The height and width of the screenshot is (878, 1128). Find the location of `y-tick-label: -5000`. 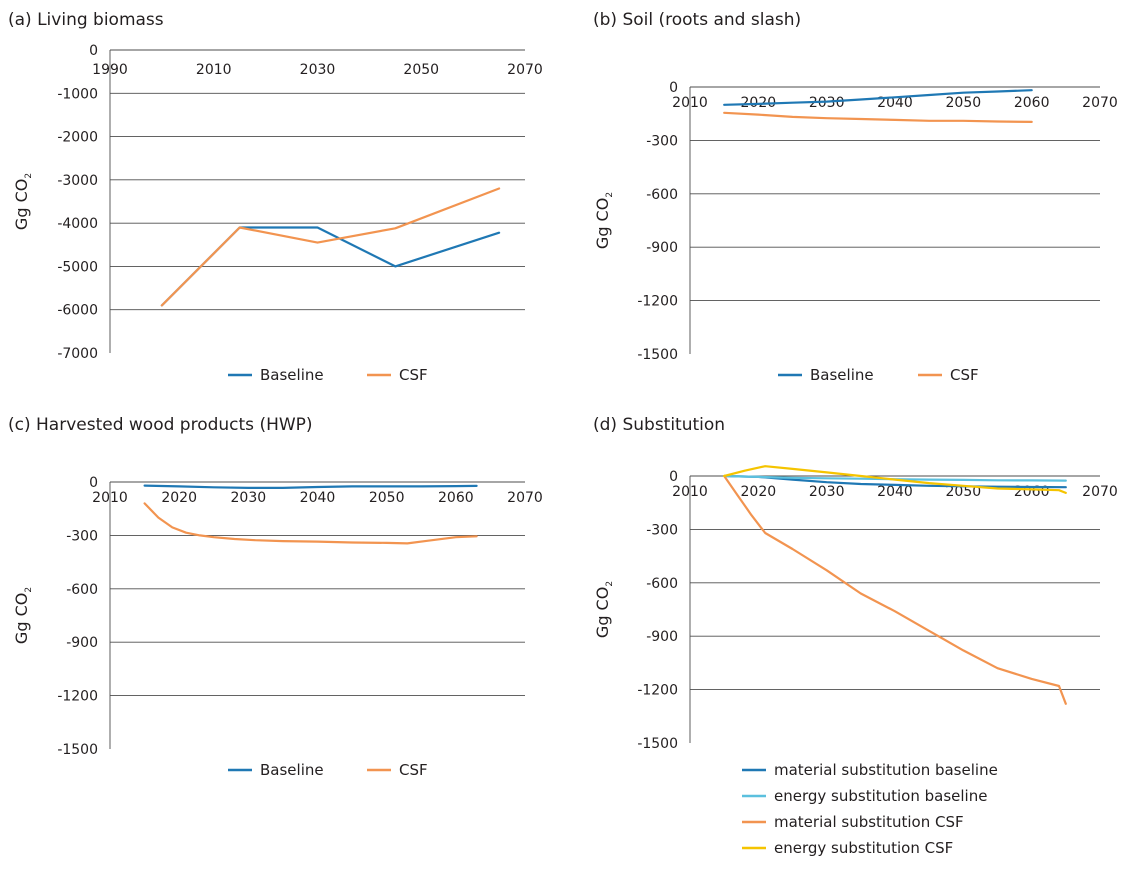

y-tick-label: -5000 is located at coordinates (77, 267).